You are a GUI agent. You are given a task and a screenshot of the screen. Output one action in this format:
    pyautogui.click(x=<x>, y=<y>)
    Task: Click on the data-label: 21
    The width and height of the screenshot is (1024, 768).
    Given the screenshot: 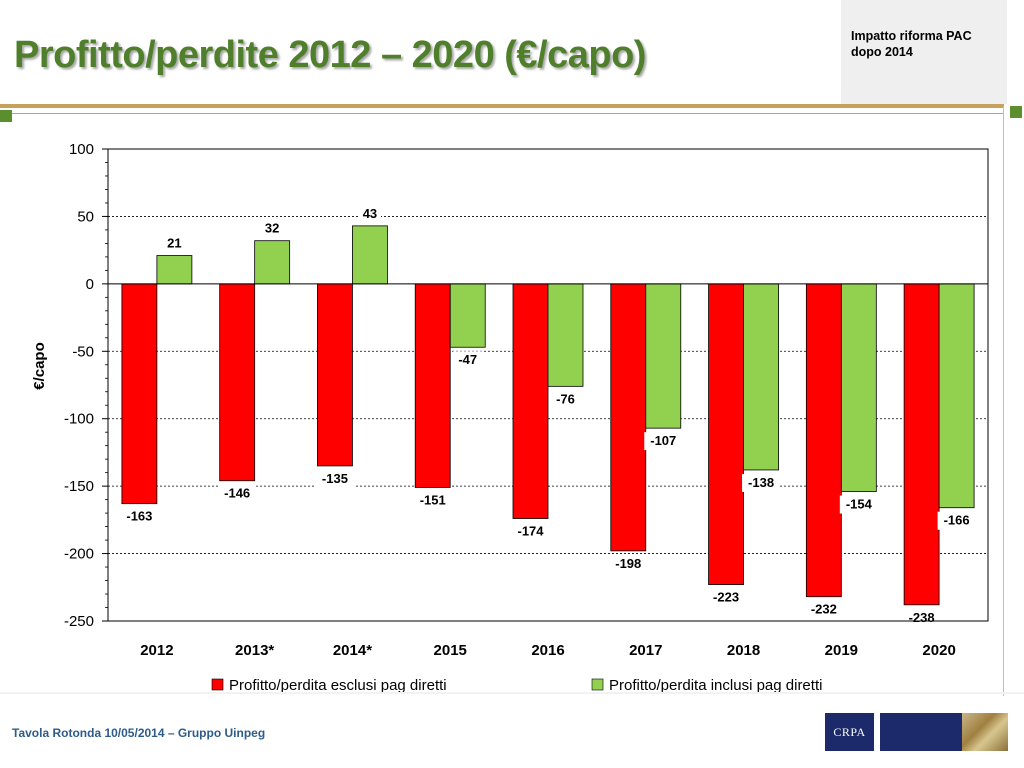 What is the action you would take?
    pyautogui.click(x=174, y=243)
    